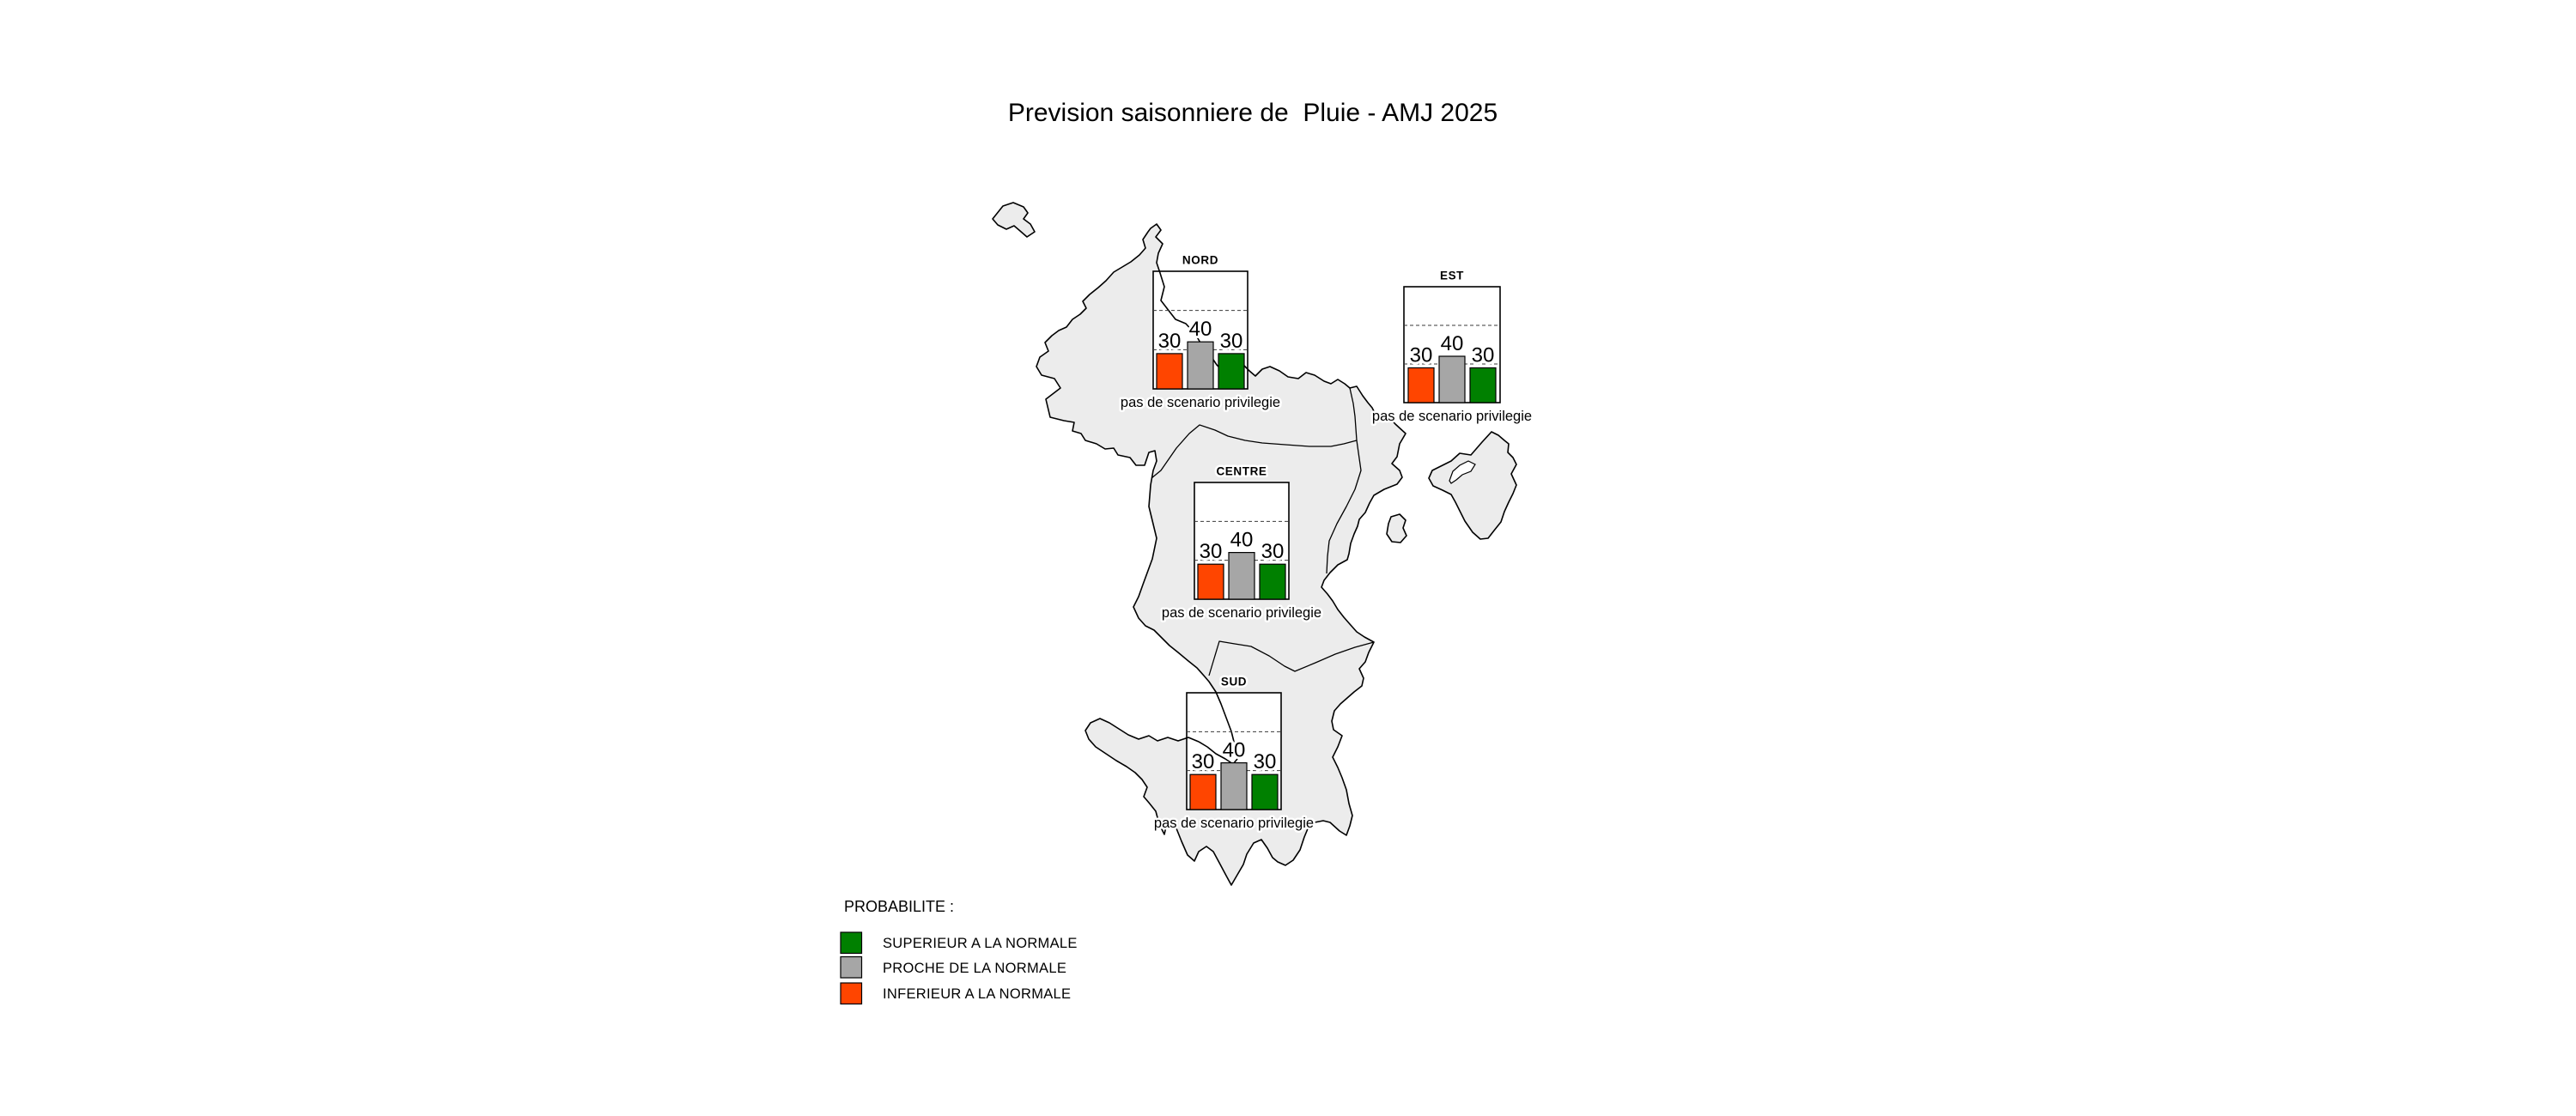 The width and height of the screenshot is (2576, 1116). I want to click on region-chart-sud: 30 40 30 SUD pas de scenario privilegie, so click(1233, 754).